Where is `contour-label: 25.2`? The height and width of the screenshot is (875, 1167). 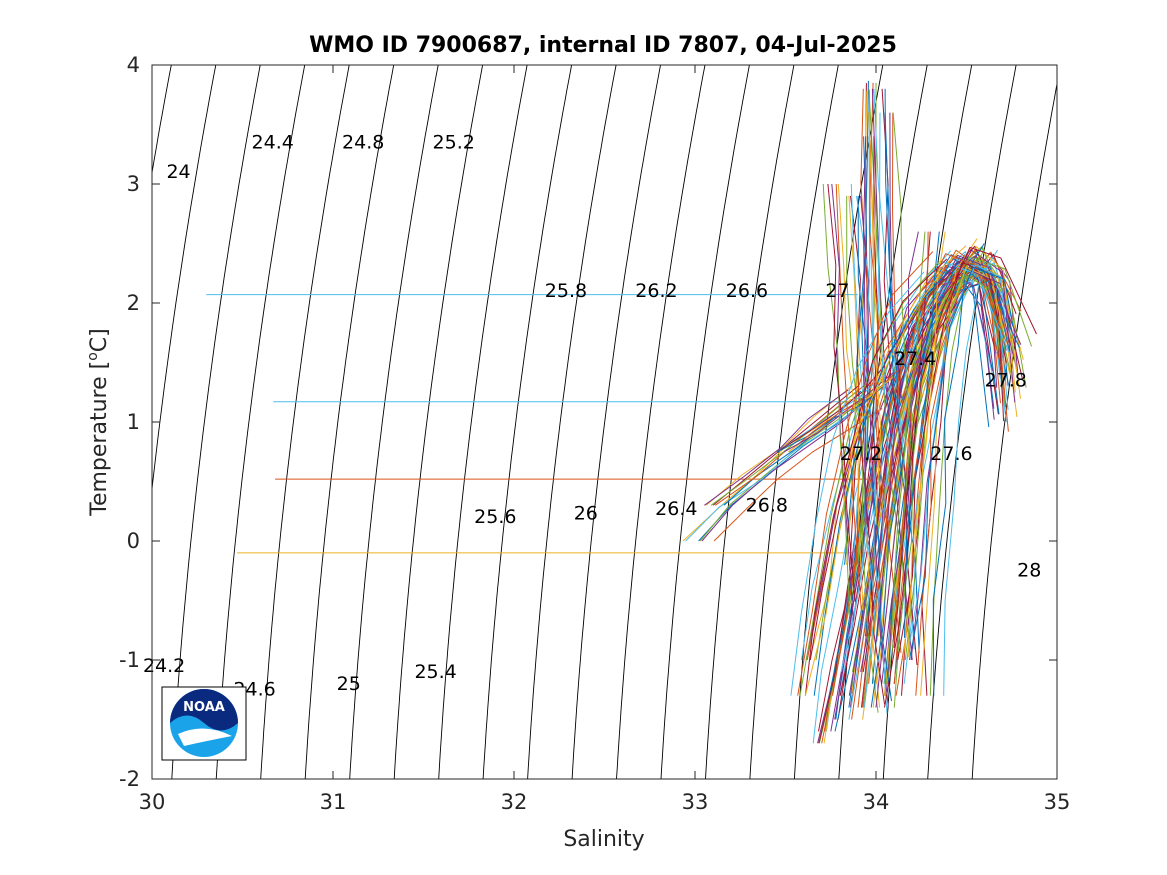 contour-label: 25.2 is located at coordinates (454, 142).